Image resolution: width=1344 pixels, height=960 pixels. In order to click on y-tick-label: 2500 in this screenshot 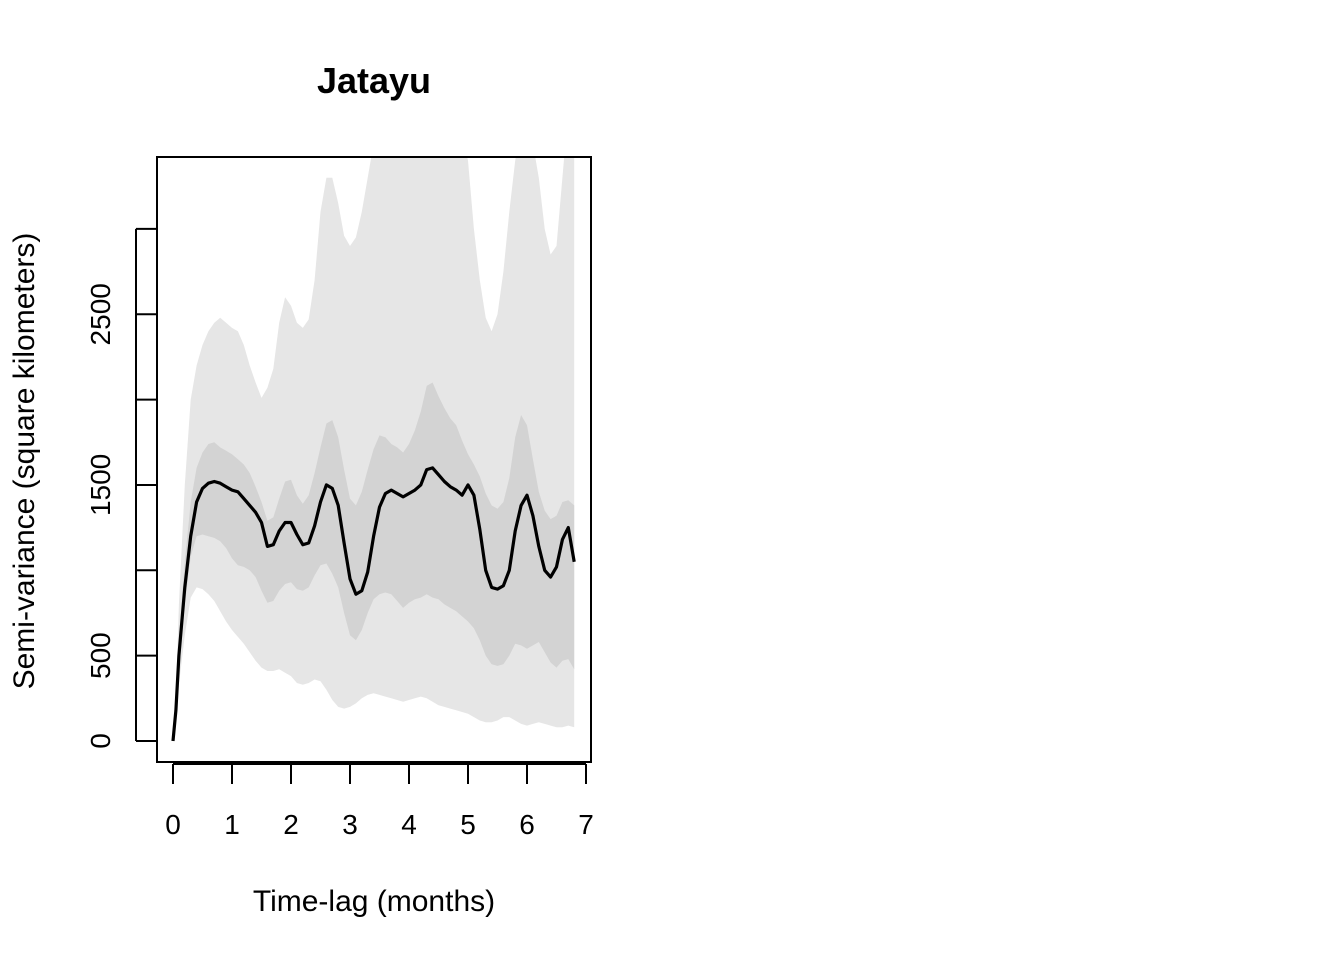, I will do `click(100, 314)`.